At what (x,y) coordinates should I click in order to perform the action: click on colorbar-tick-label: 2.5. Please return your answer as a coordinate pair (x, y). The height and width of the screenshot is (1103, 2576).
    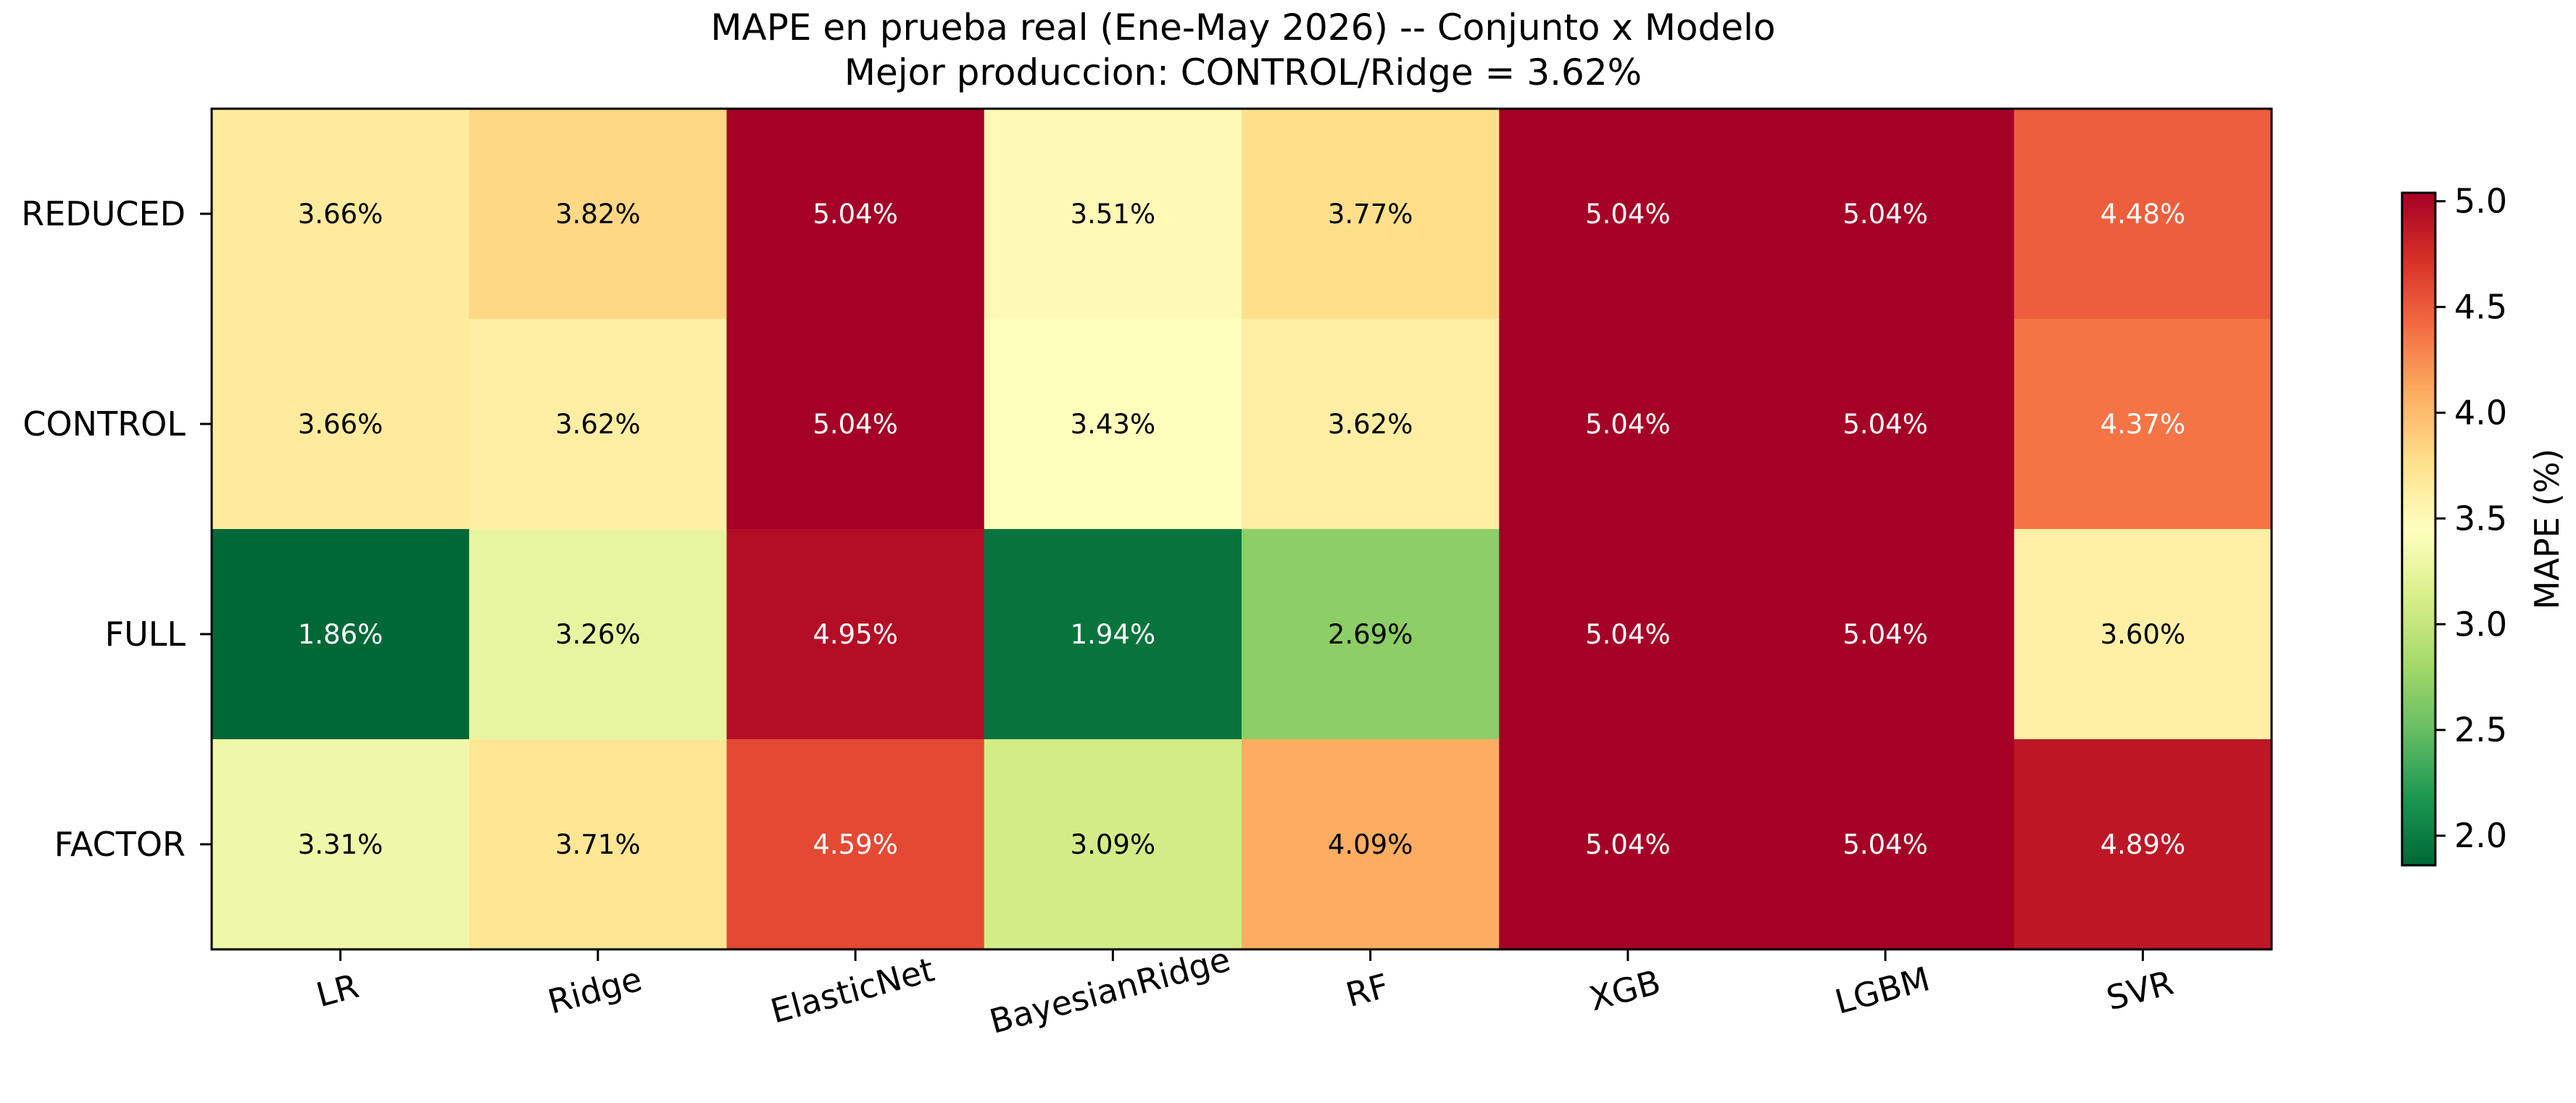
    Looking at the image, I should click on (2480, 729).